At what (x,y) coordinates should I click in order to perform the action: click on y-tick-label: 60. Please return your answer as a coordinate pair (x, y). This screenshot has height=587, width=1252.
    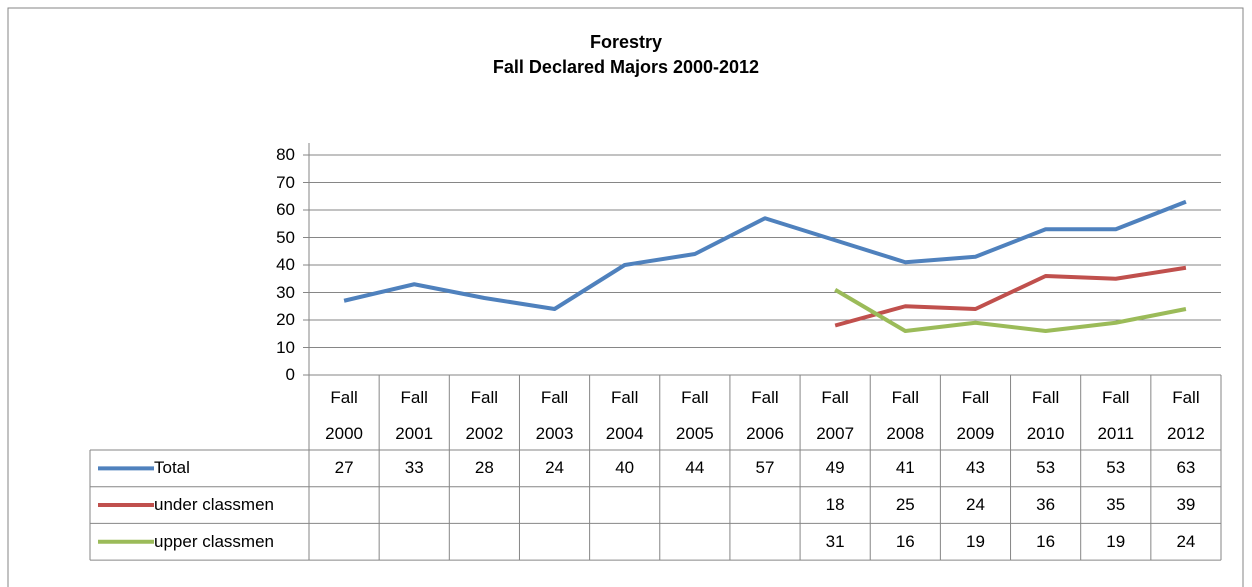
    Looking at the image, I should click on (285, 209).